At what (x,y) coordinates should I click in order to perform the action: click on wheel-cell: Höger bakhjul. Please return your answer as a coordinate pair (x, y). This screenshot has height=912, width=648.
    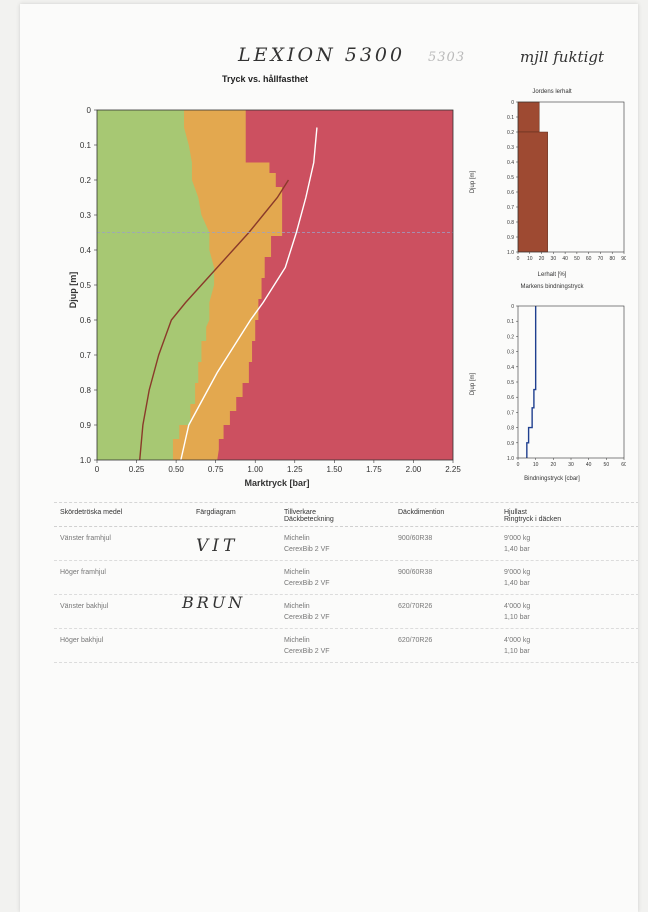
    Looking at the image, I should click on (82, 640).